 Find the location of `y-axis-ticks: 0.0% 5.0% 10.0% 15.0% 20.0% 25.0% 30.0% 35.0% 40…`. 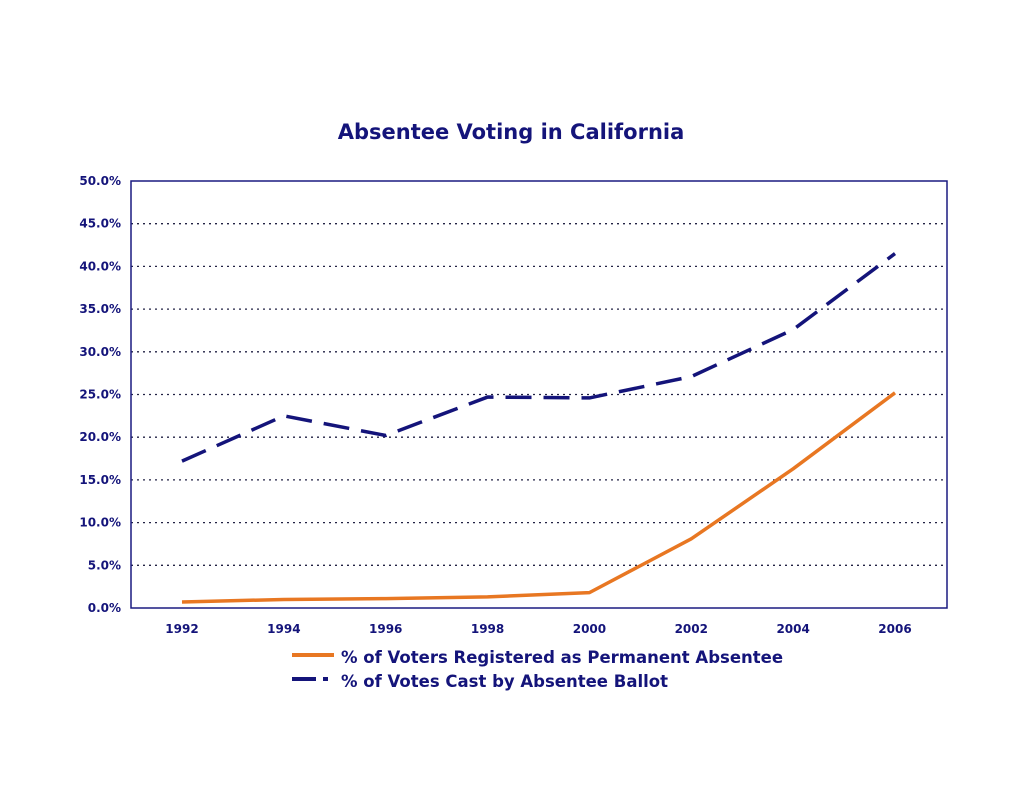

y-axis-ticks: 0.0% 5.0% 10.0% 15.0% 20.0% 25.0% 30.0% 35.0% 40… is located at coordinates (100, 394).